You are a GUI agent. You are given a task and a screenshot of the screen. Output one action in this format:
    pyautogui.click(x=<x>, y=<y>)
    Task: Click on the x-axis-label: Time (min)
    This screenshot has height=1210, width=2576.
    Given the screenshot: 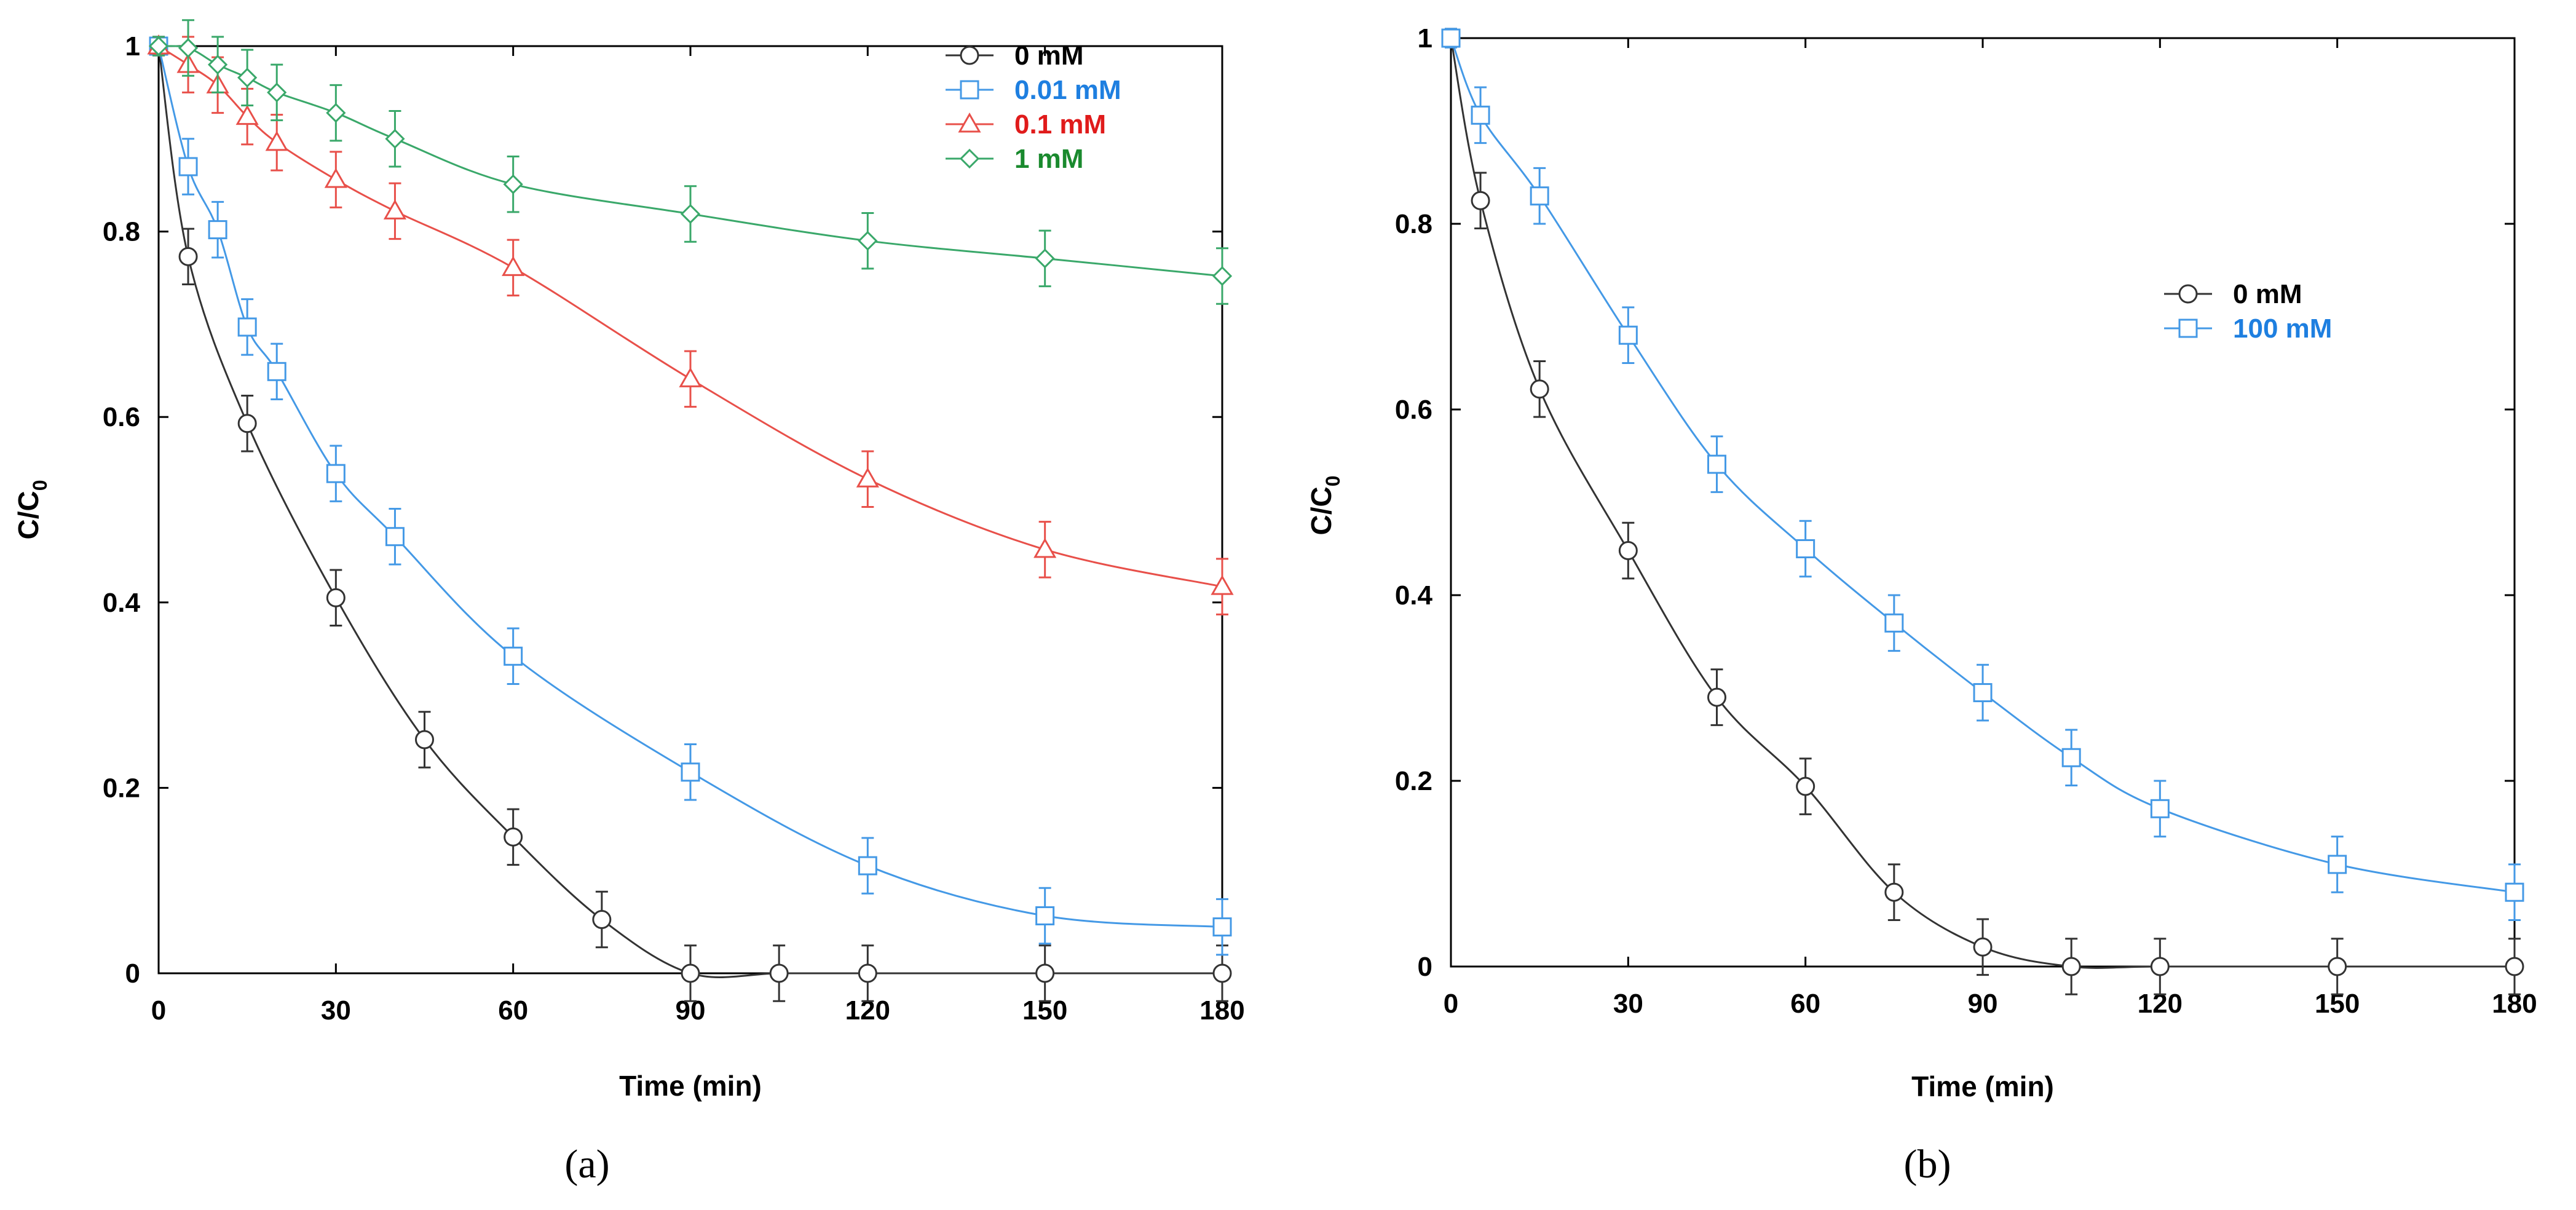 What is the action you would take?
    pyautogui.click(x=690, y=1086)
    